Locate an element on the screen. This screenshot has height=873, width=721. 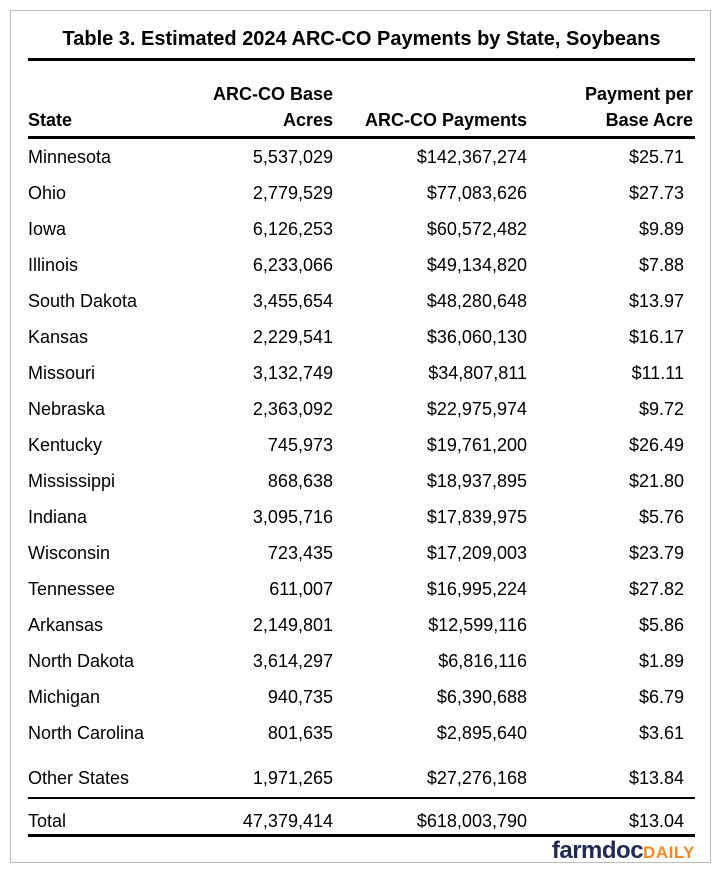
payments-cell: $77,083,626 is located at coordinates (476, 192).